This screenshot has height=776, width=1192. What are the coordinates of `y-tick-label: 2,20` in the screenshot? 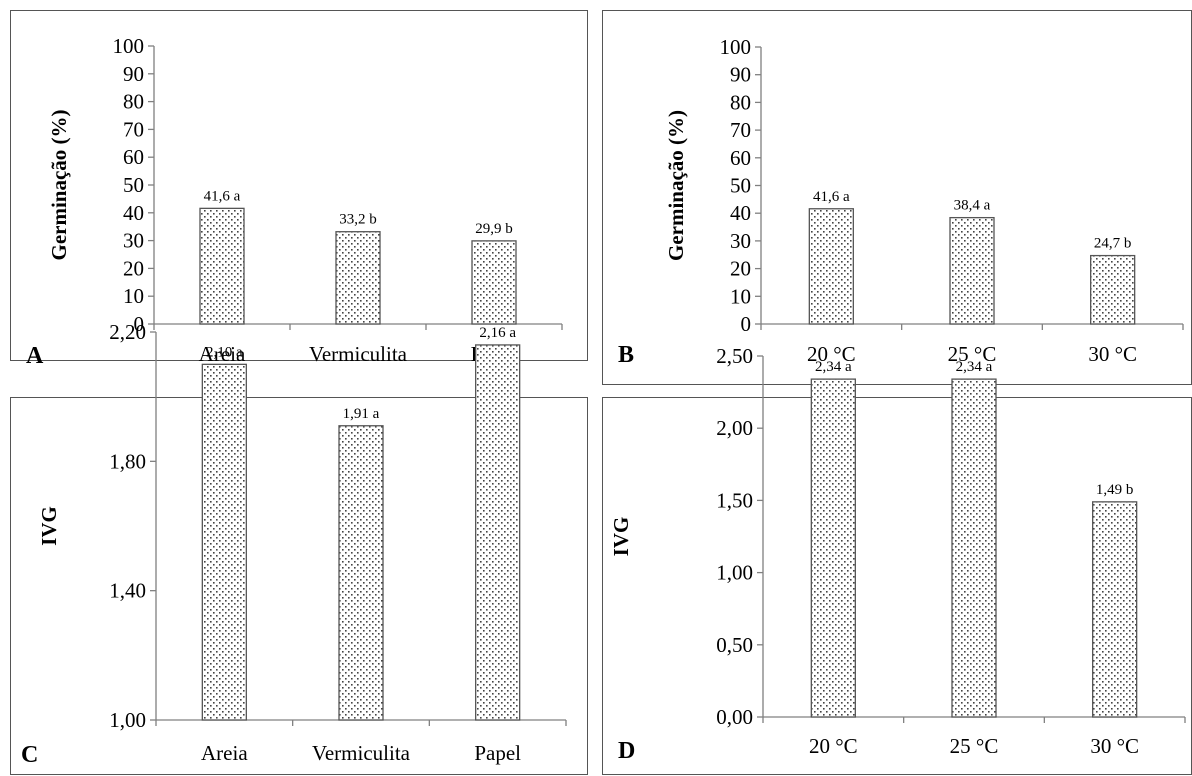 It's located at (127, 332).